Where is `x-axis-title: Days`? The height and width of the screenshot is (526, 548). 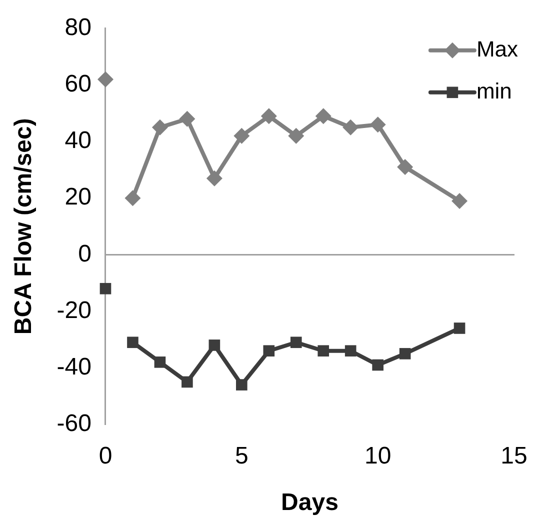 x-axis-title: Days is located at coordinates (309, 502).